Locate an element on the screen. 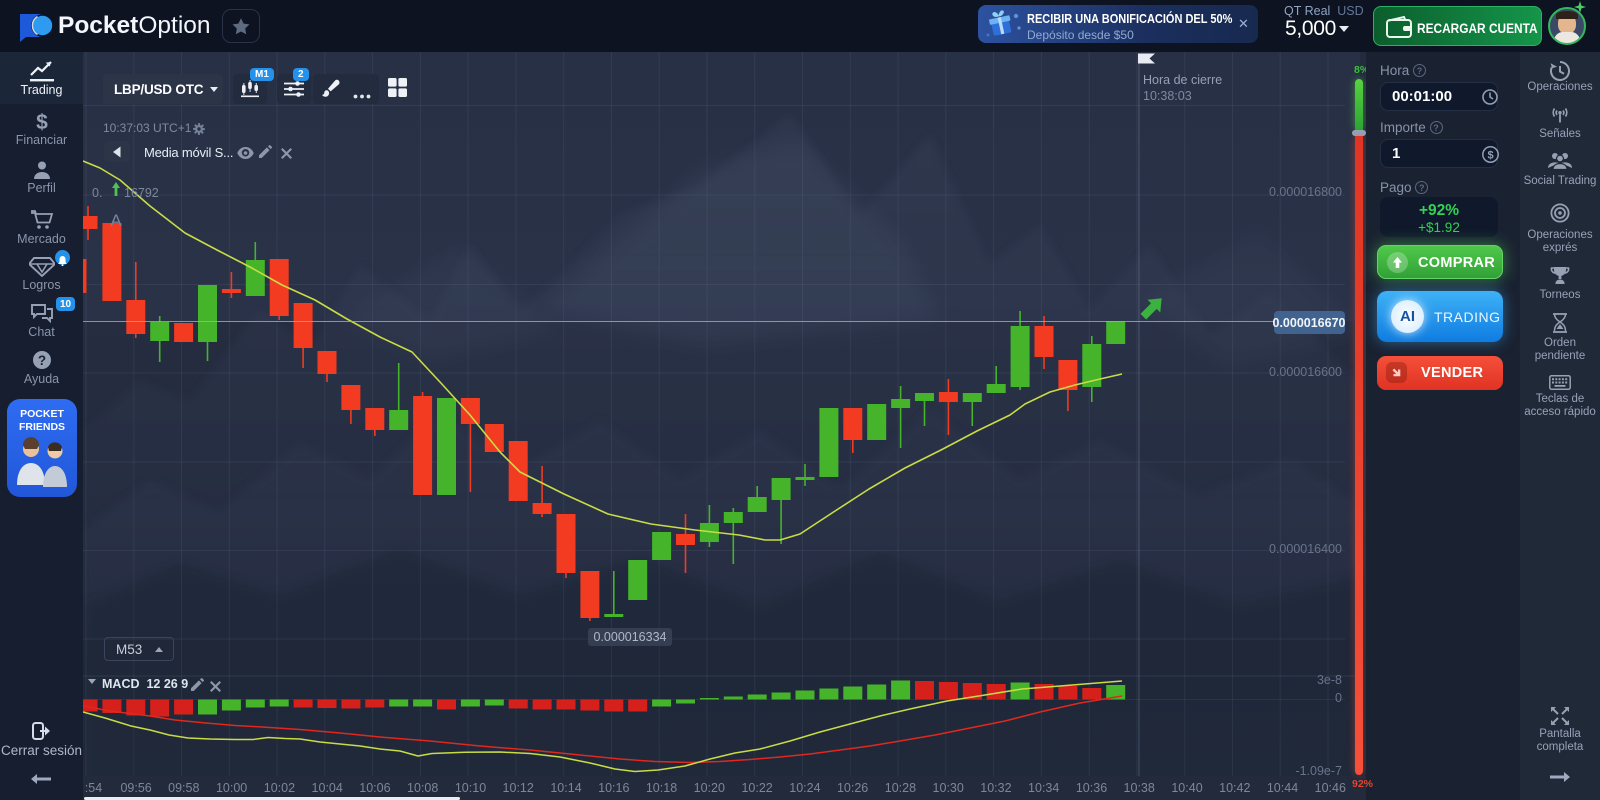  svg-text: 09:56 is located at coordinates (135, 788).